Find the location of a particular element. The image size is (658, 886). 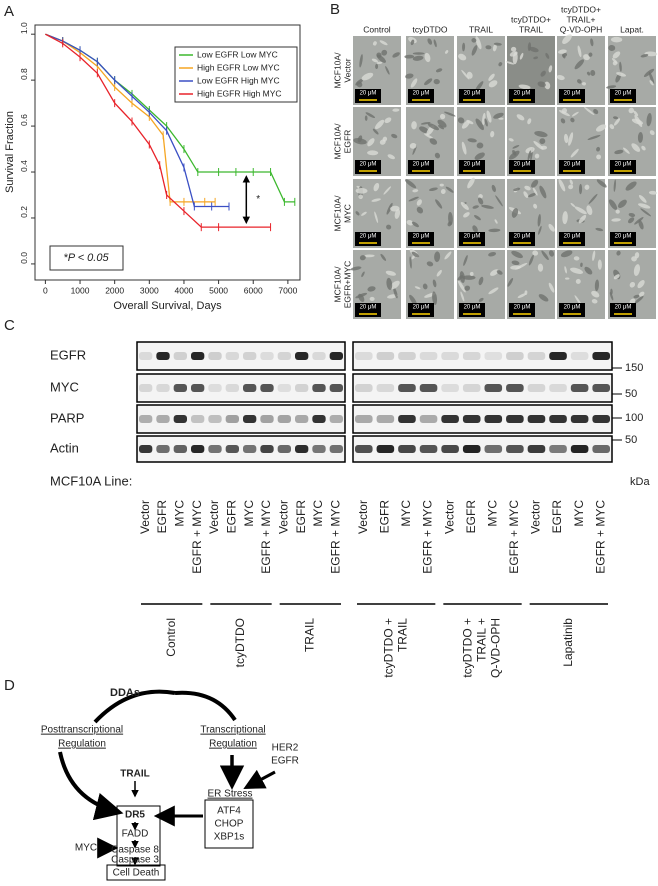

column-header: Lapat. is located at coordinates (632, 29).